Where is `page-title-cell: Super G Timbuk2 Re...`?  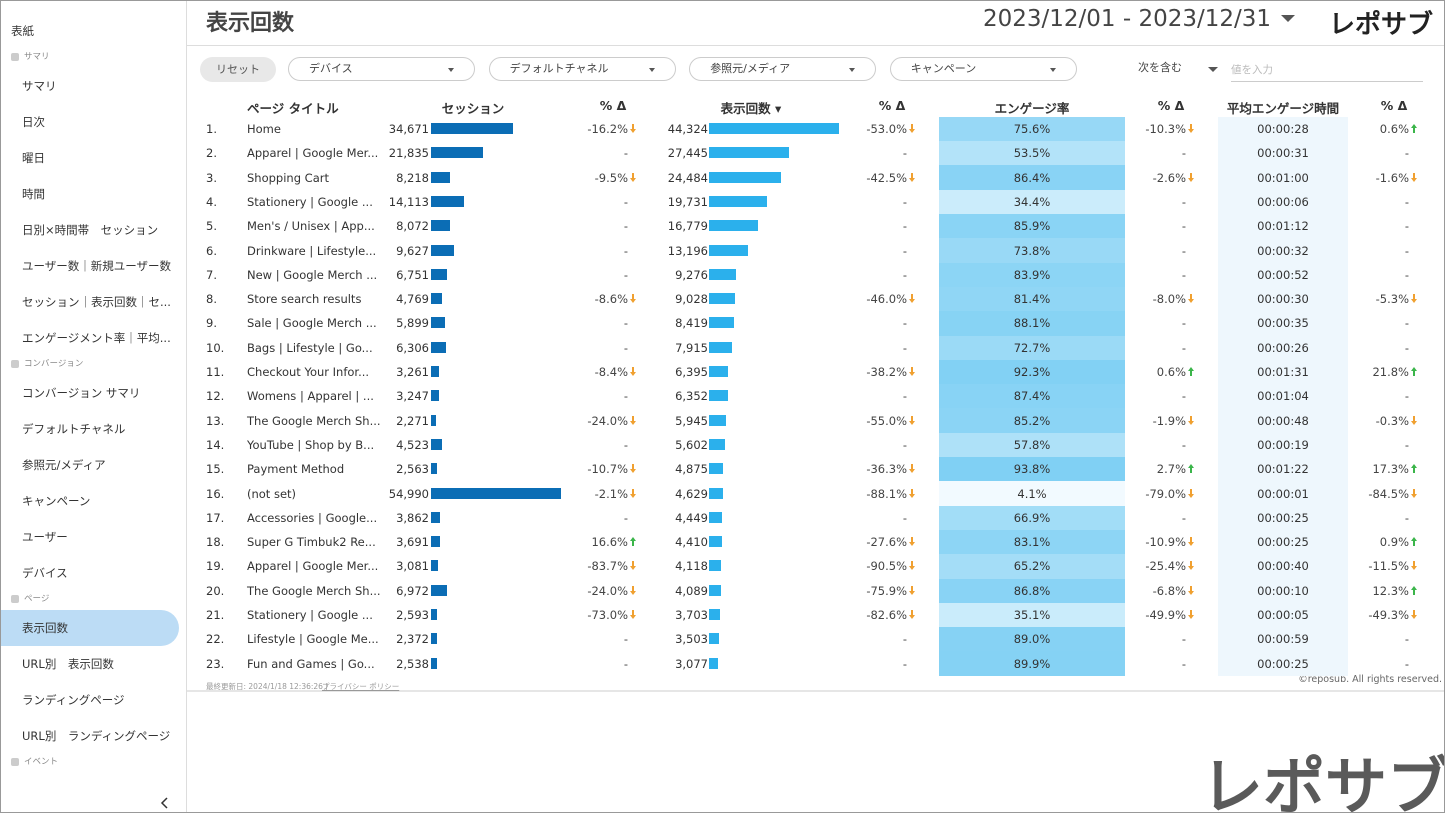 page-title-cell: Super G Timbuk2 Re... is located at coordinates (311, 542).